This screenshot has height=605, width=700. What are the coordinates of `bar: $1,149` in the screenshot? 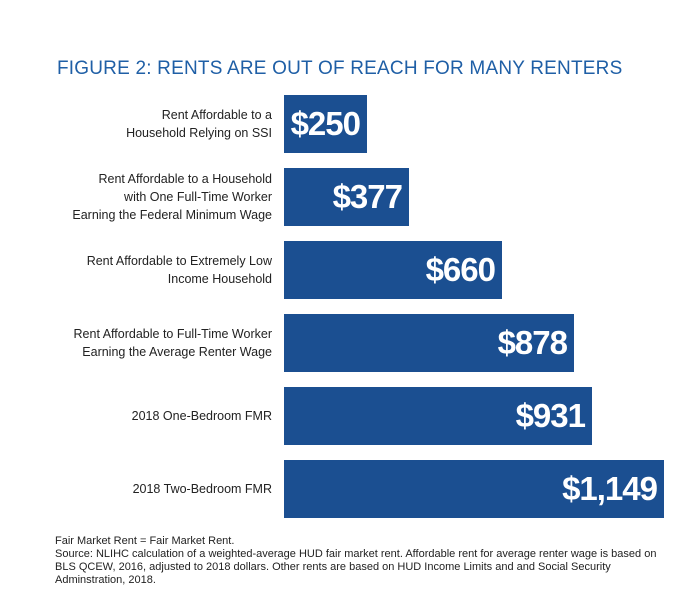 It's located at (474, 489).